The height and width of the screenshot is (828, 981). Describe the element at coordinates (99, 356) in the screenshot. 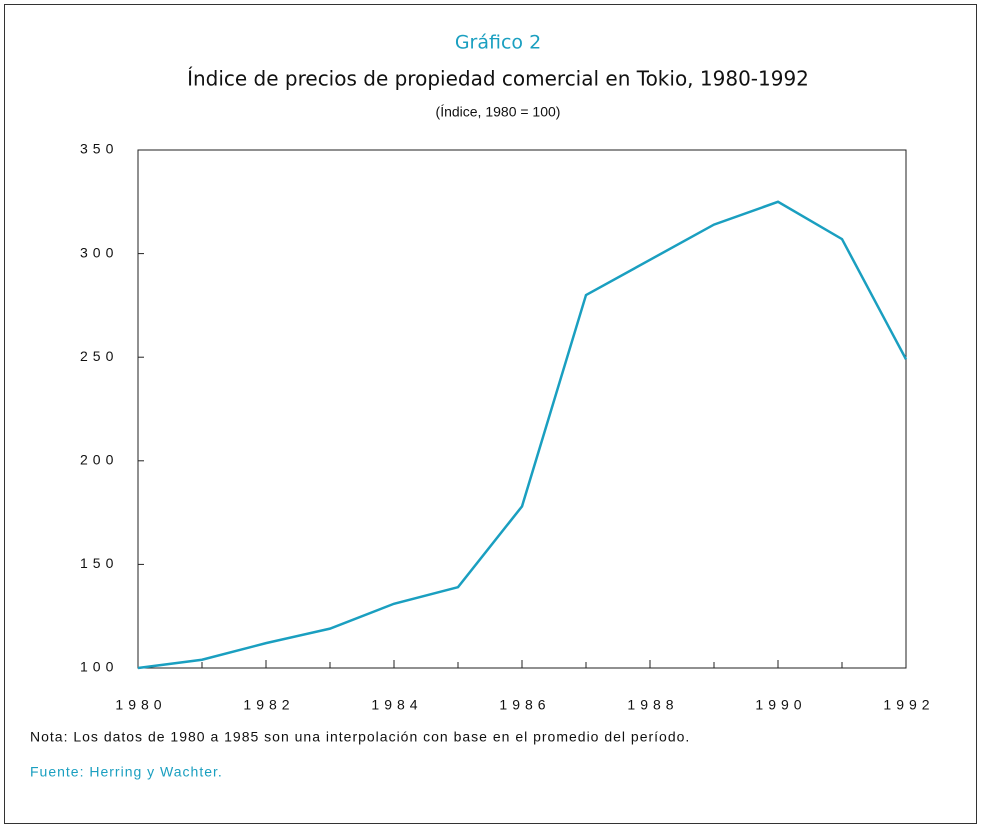

I see `y-tick-label: 250` at that location.